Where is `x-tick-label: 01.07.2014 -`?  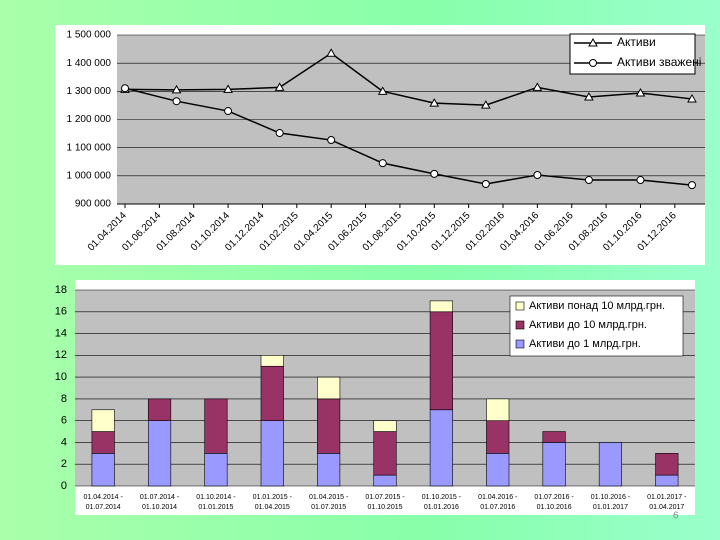
x-tick-label: 01.07.2014 - is located at coordinates (160, 497).